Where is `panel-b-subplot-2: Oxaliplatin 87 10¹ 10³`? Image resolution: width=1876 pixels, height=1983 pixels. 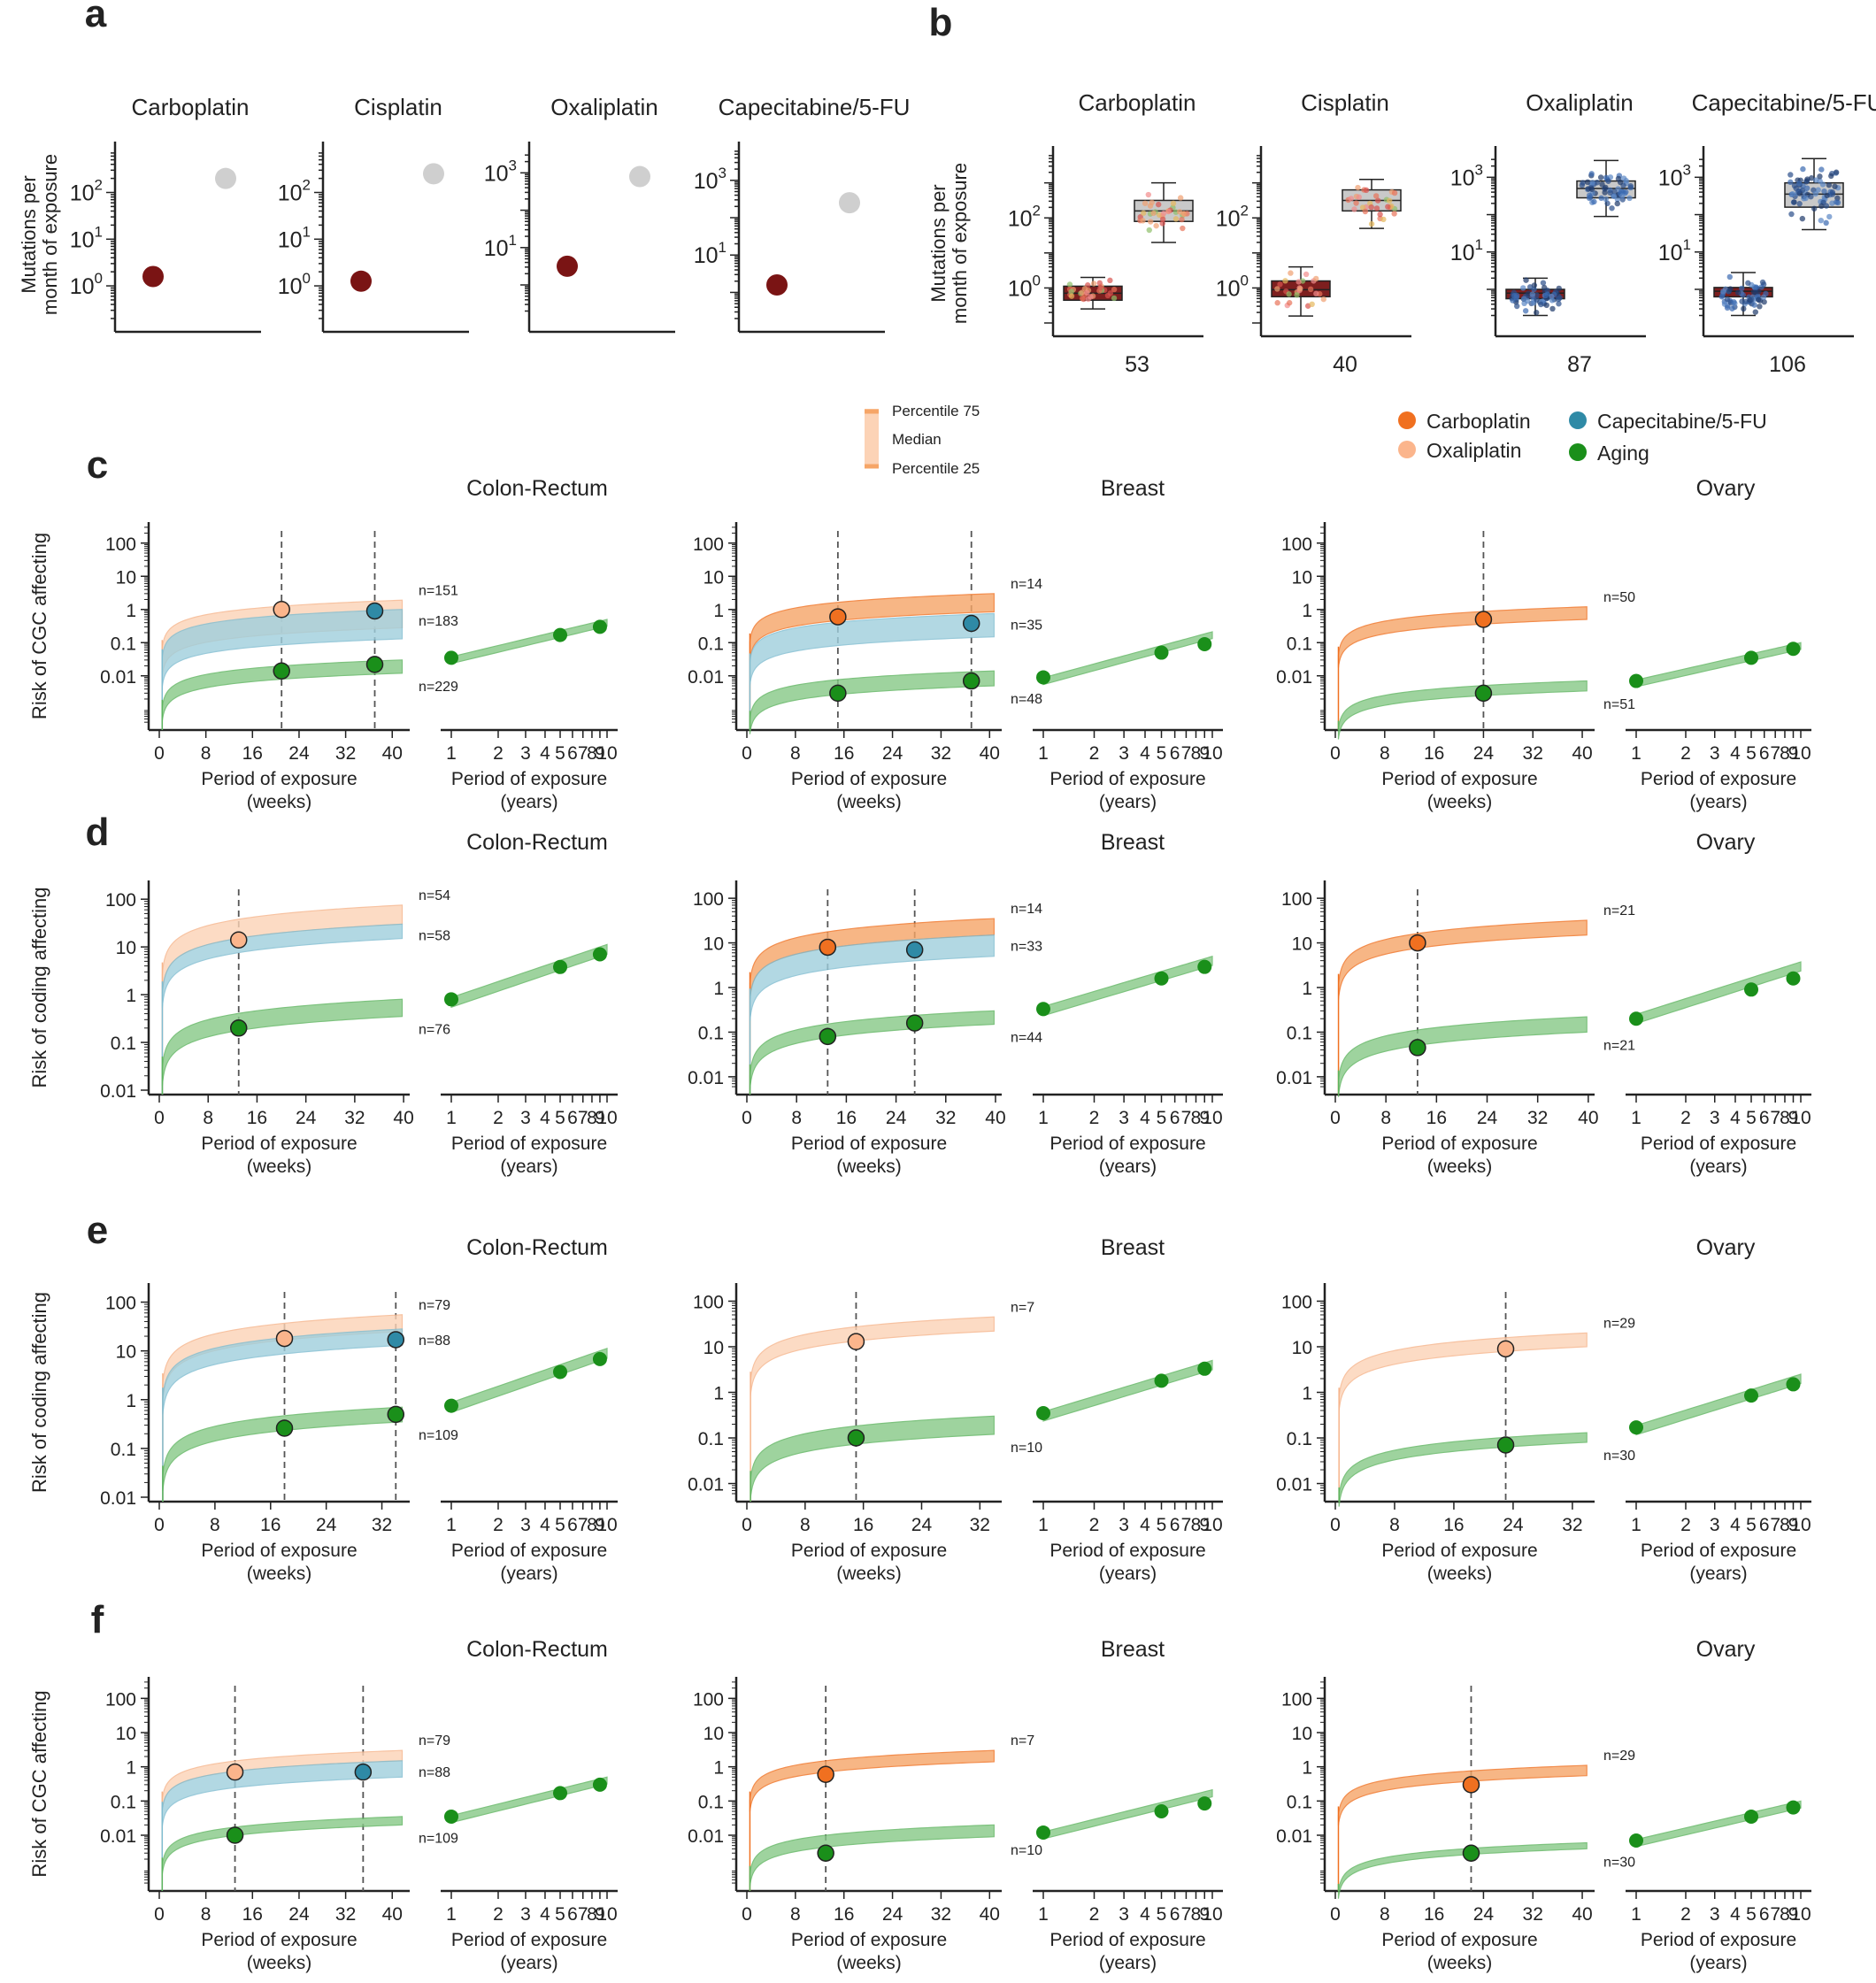
panel-b-subplot-2: Oxaliplatin 87 10¹ 10³ is located at coordinates (1548, 233).